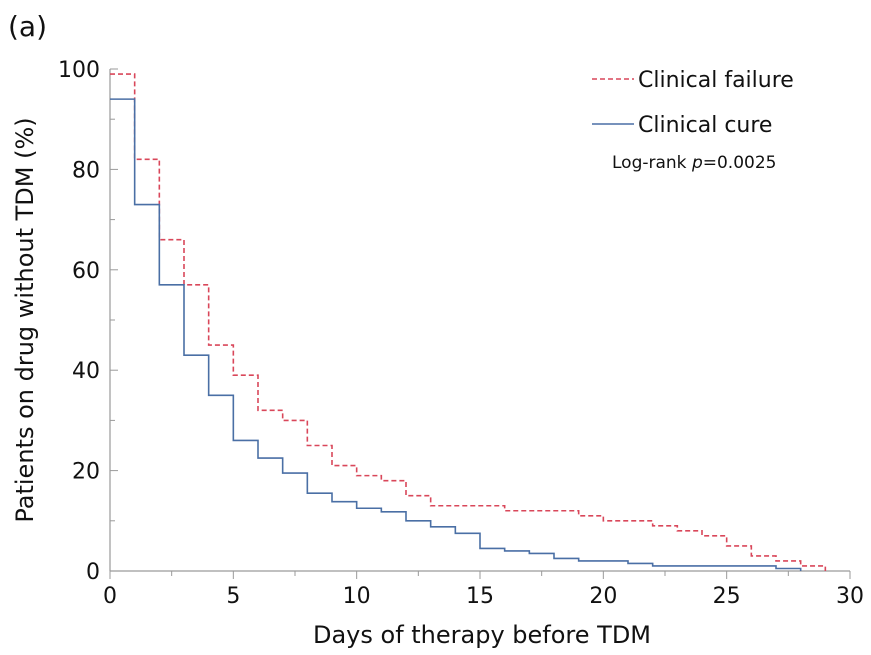 The height and width of the screenshot is (655, 871). What do you see at coordinates (740, 163) in the screenshot?
I see `p-value: =0.0025` at bounding box center [740, 163].